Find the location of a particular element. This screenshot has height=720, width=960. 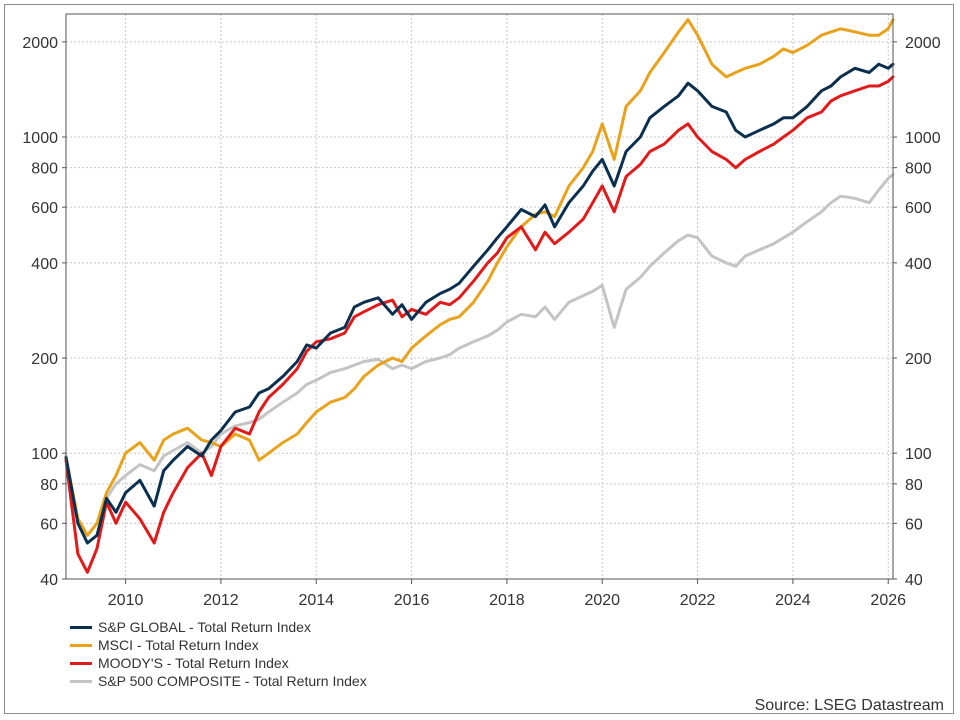

x-tick-label: 2026 is located at coordinates (888, 600).